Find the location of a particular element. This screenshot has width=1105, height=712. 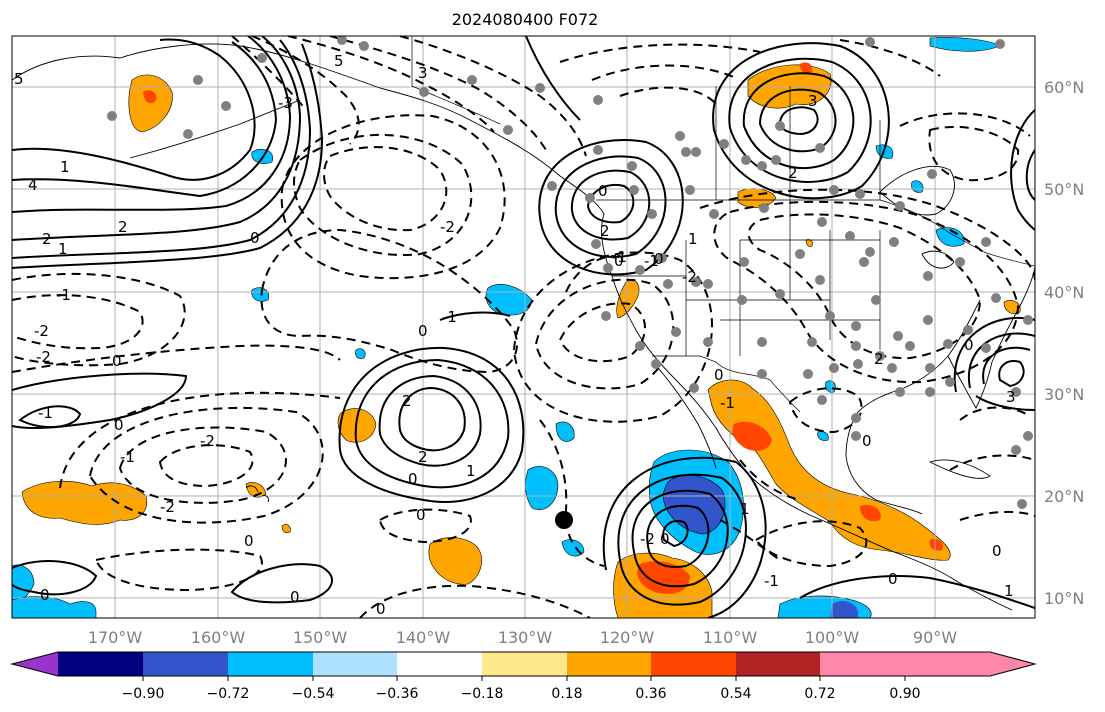

colorbar-label: −0.18 is located at coordinates (482, 694).